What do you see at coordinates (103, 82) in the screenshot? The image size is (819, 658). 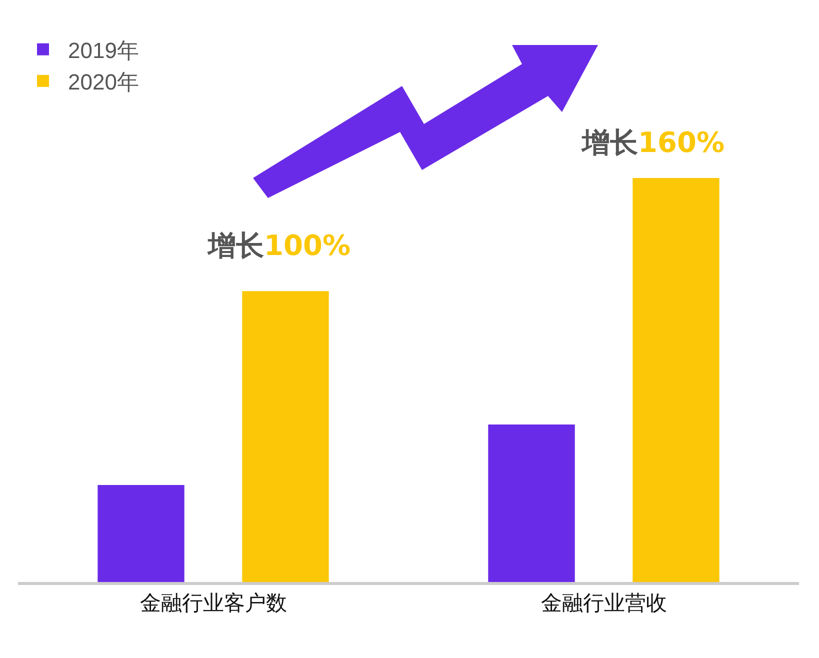 I see `legend-label: 2020年` at bounding box center [103, 82].